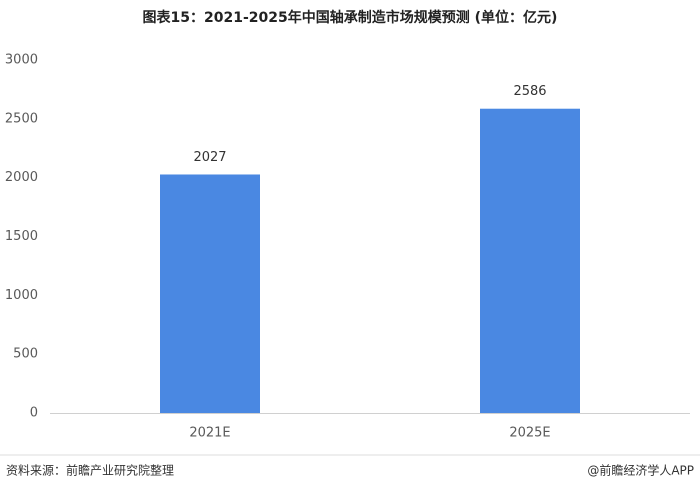 The width and height of the screenshot is (700, 491). I want to click on y-tick-label: 1000, so click(21, 295).